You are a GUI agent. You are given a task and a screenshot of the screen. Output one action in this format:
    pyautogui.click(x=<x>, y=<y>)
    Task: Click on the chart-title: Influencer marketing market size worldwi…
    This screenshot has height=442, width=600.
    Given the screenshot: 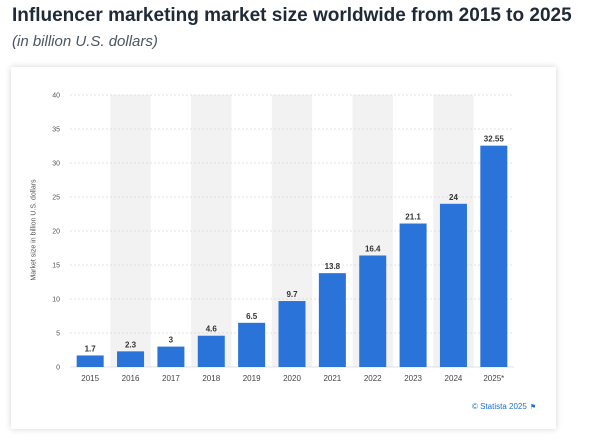 What is the action you would take?
    pyautogui.click(x=292, y=15)
    